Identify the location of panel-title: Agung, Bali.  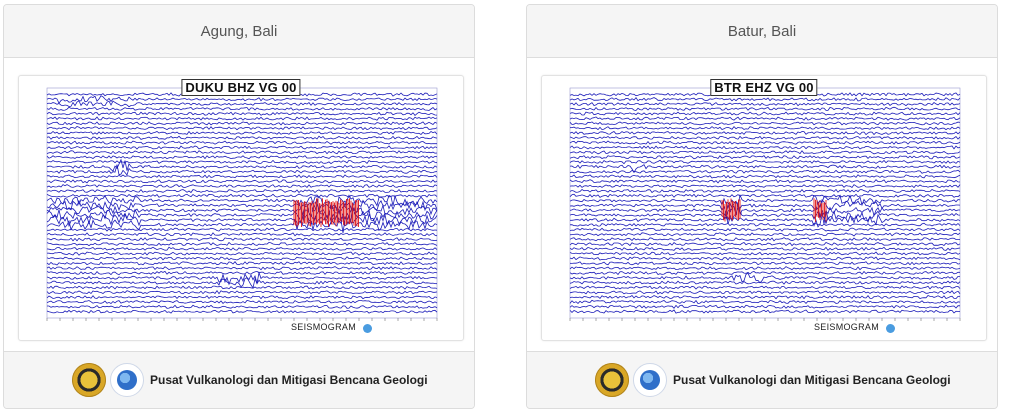
(239, 31).